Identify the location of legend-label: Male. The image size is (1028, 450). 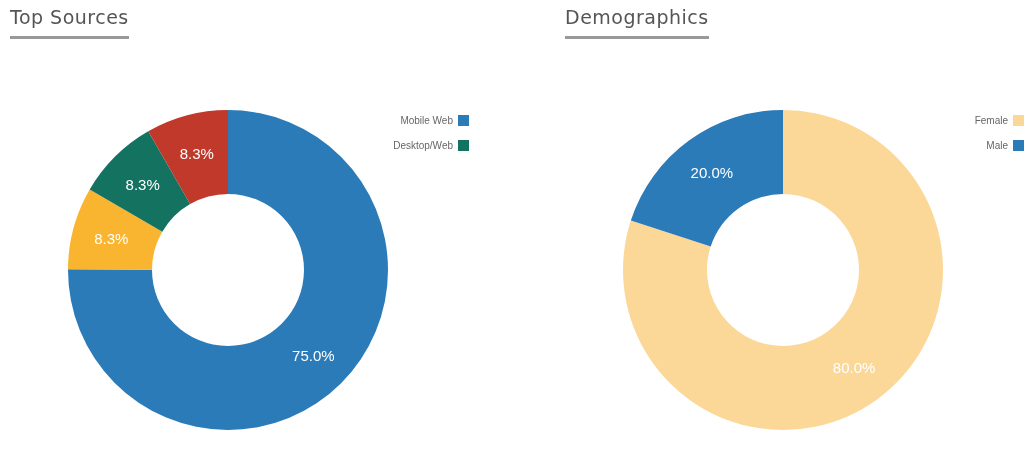
(997, 145).